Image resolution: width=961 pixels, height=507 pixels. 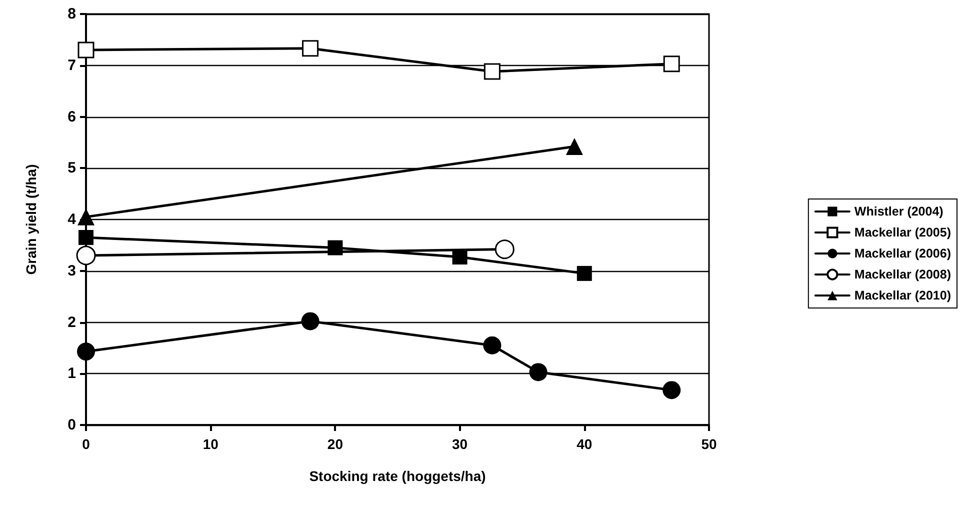 What do you see at coordinates (210, 444) in the screenshot?
I see `x-tick-label: 10` at bounding box center [210, 444].